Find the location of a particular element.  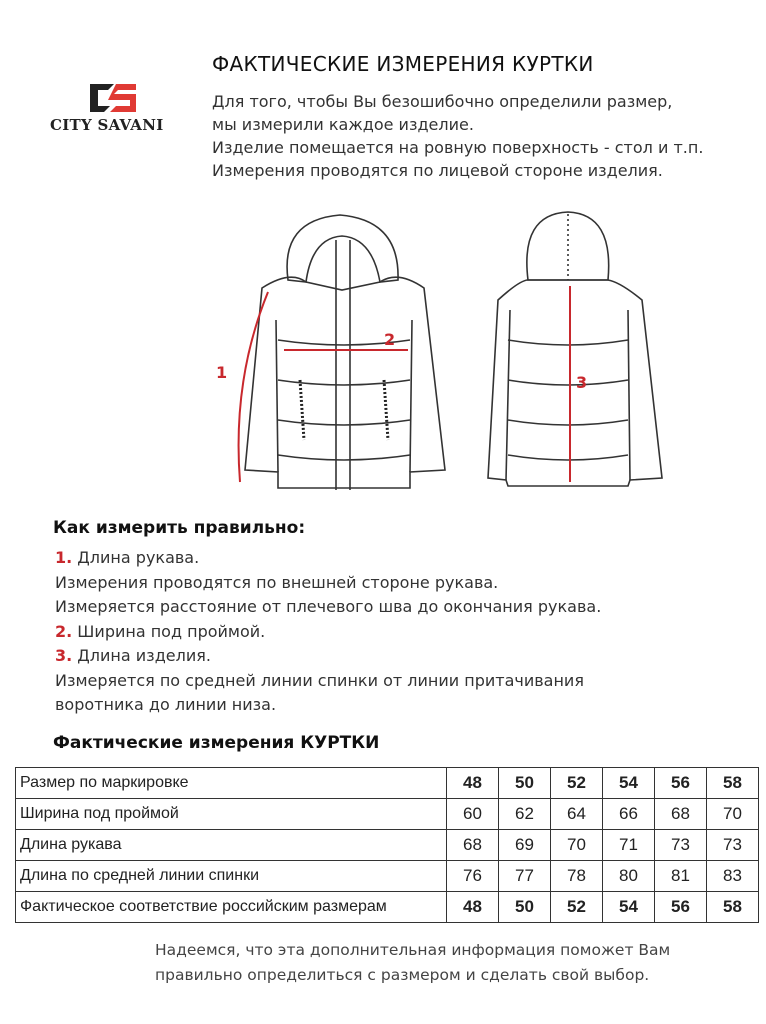

row-label: Ширина под проймой is located at coordinates (231, 814).